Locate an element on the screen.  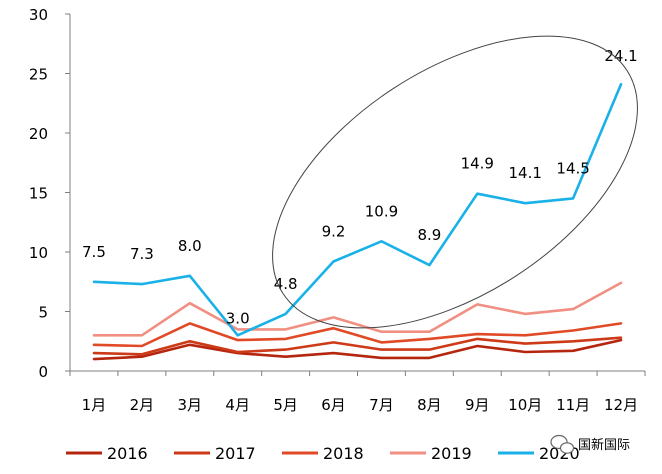
x-tick-label: 3月 is located at coordinates (190, 405).